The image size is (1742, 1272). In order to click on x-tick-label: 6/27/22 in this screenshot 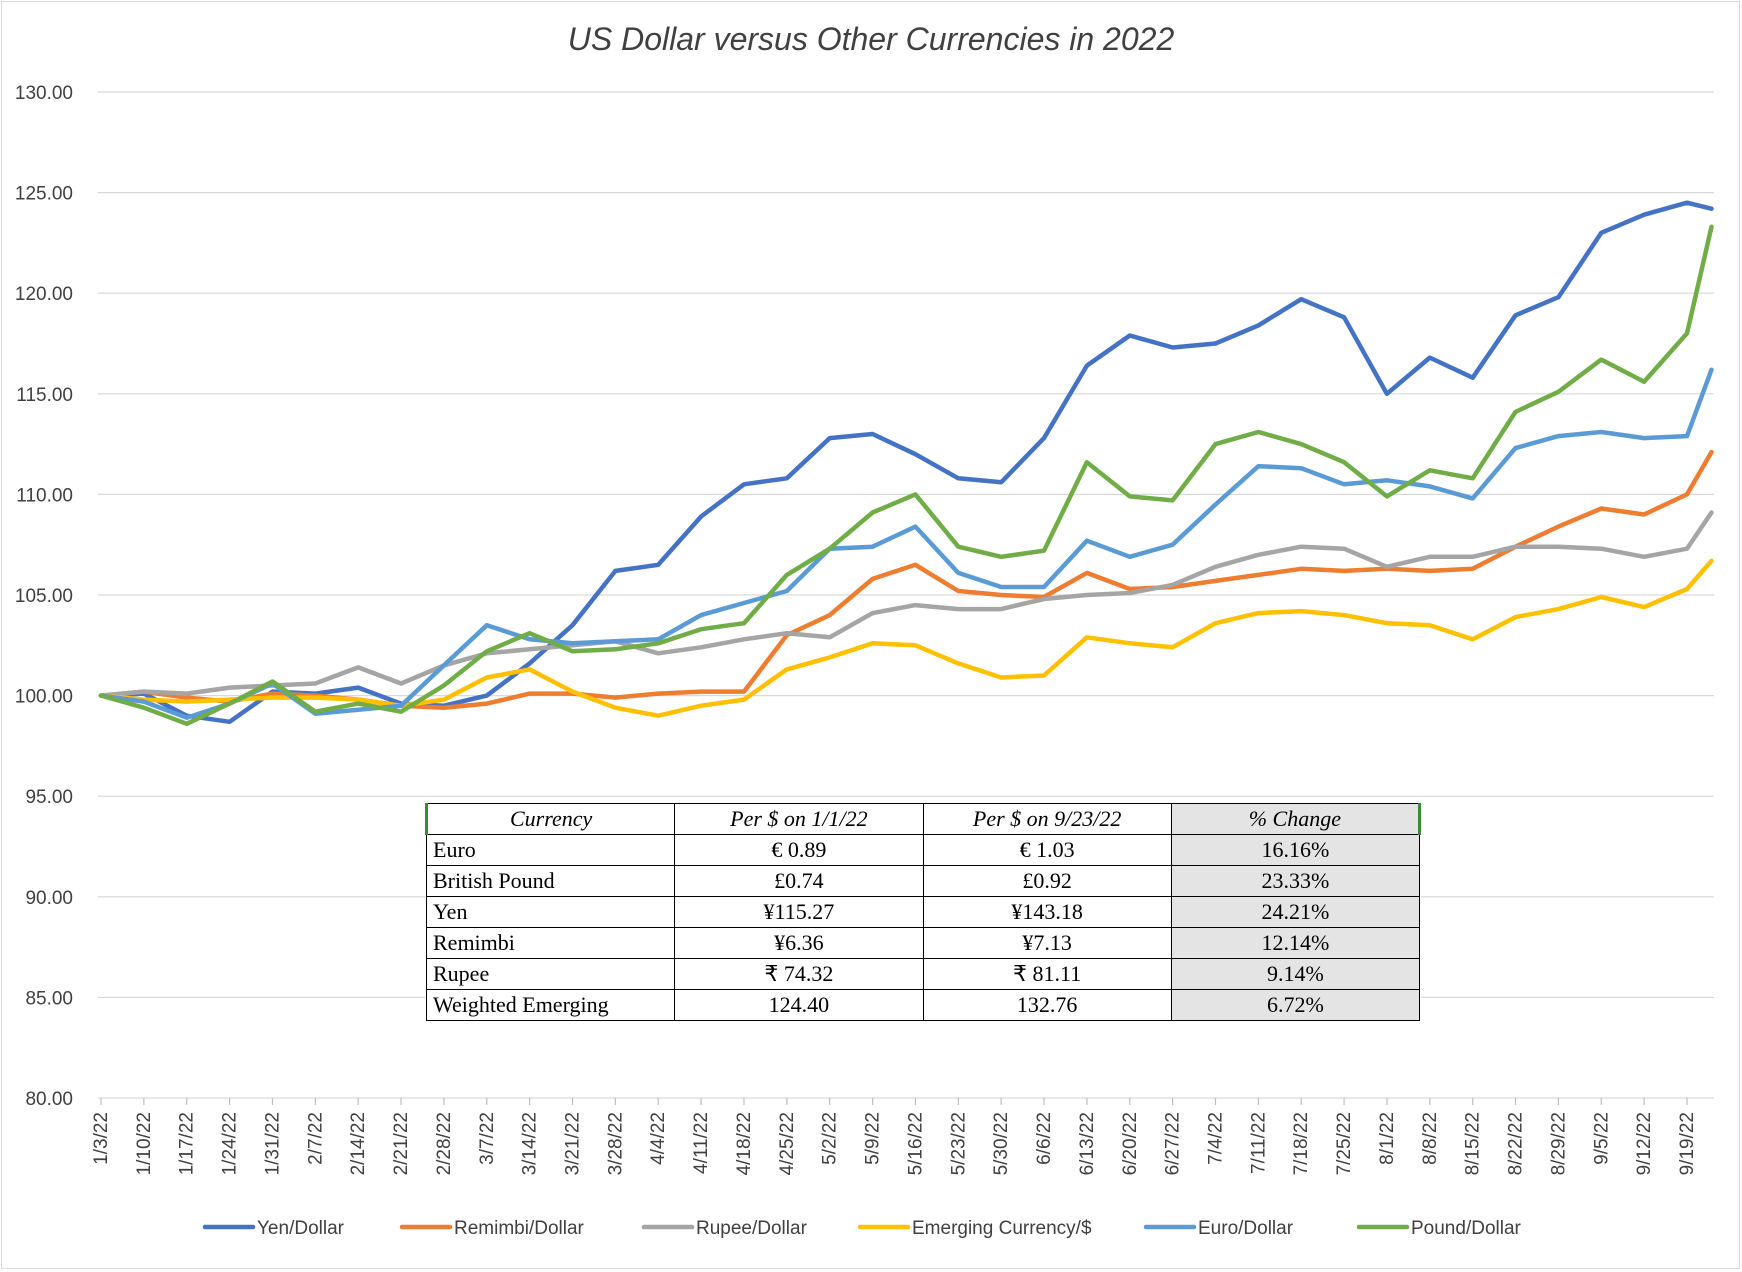, I will do `click(1173, 1143)`.